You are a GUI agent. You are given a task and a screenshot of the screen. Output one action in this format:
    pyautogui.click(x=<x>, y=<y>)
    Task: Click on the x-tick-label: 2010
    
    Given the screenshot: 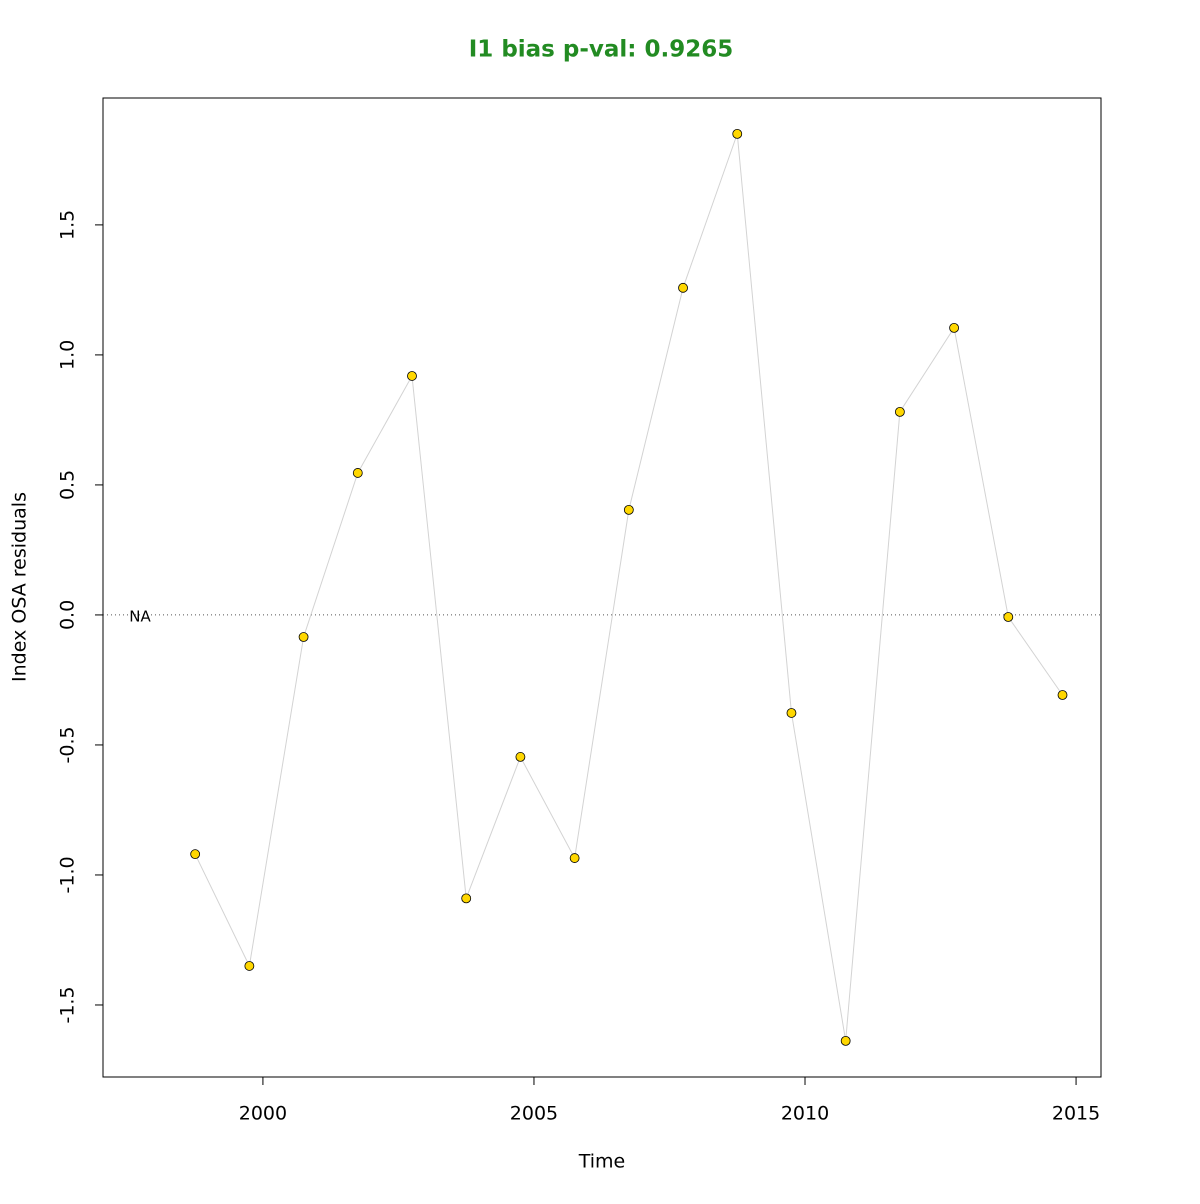 What is the action you would take?
    pyautogui.click(x=805, y=1114)
    